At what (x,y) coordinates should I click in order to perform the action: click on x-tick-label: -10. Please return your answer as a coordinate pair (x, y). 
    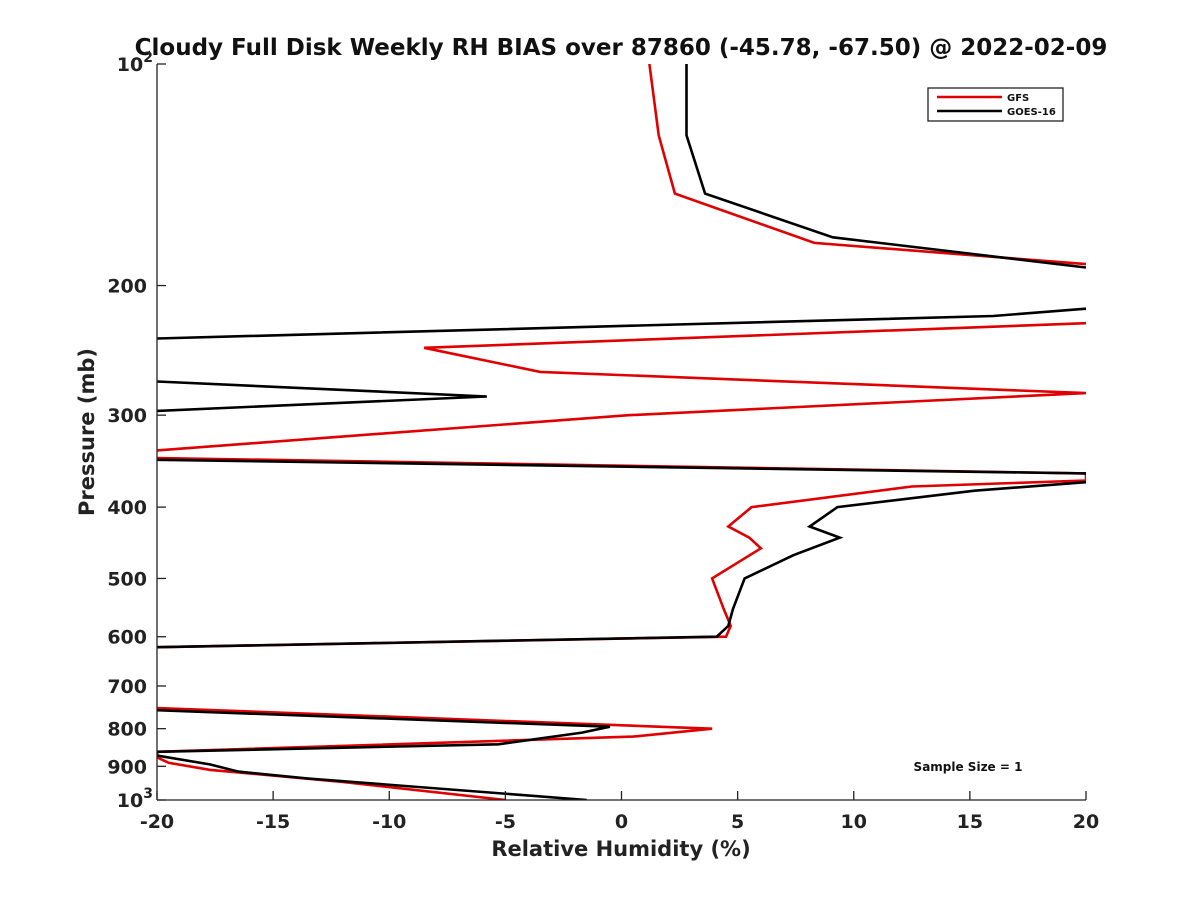
    Looking at the image, I should click on (389, 822).